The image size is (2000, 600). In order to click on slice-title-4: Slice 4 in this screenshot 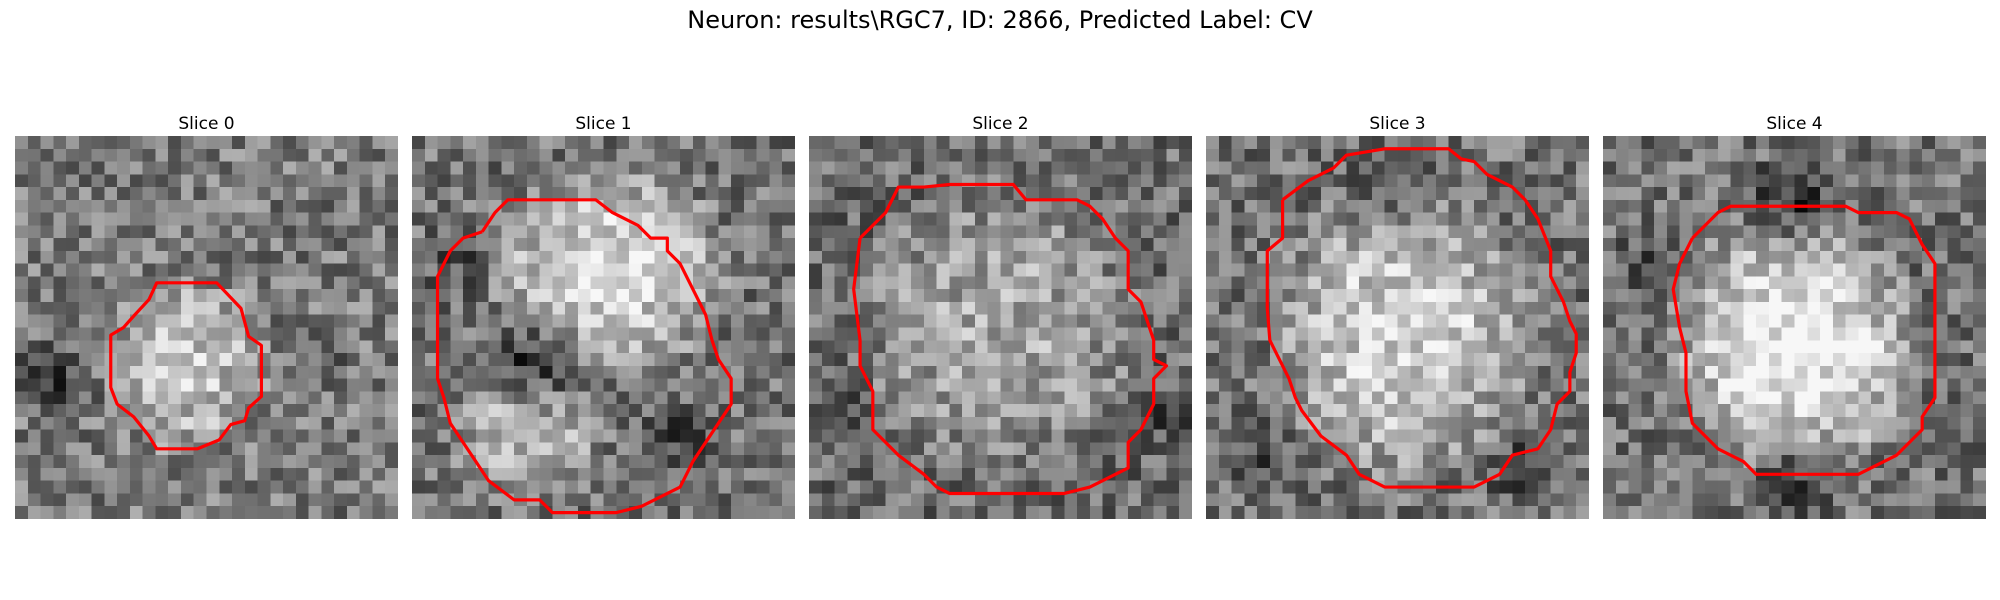, I will do `click(1794, 124)`.